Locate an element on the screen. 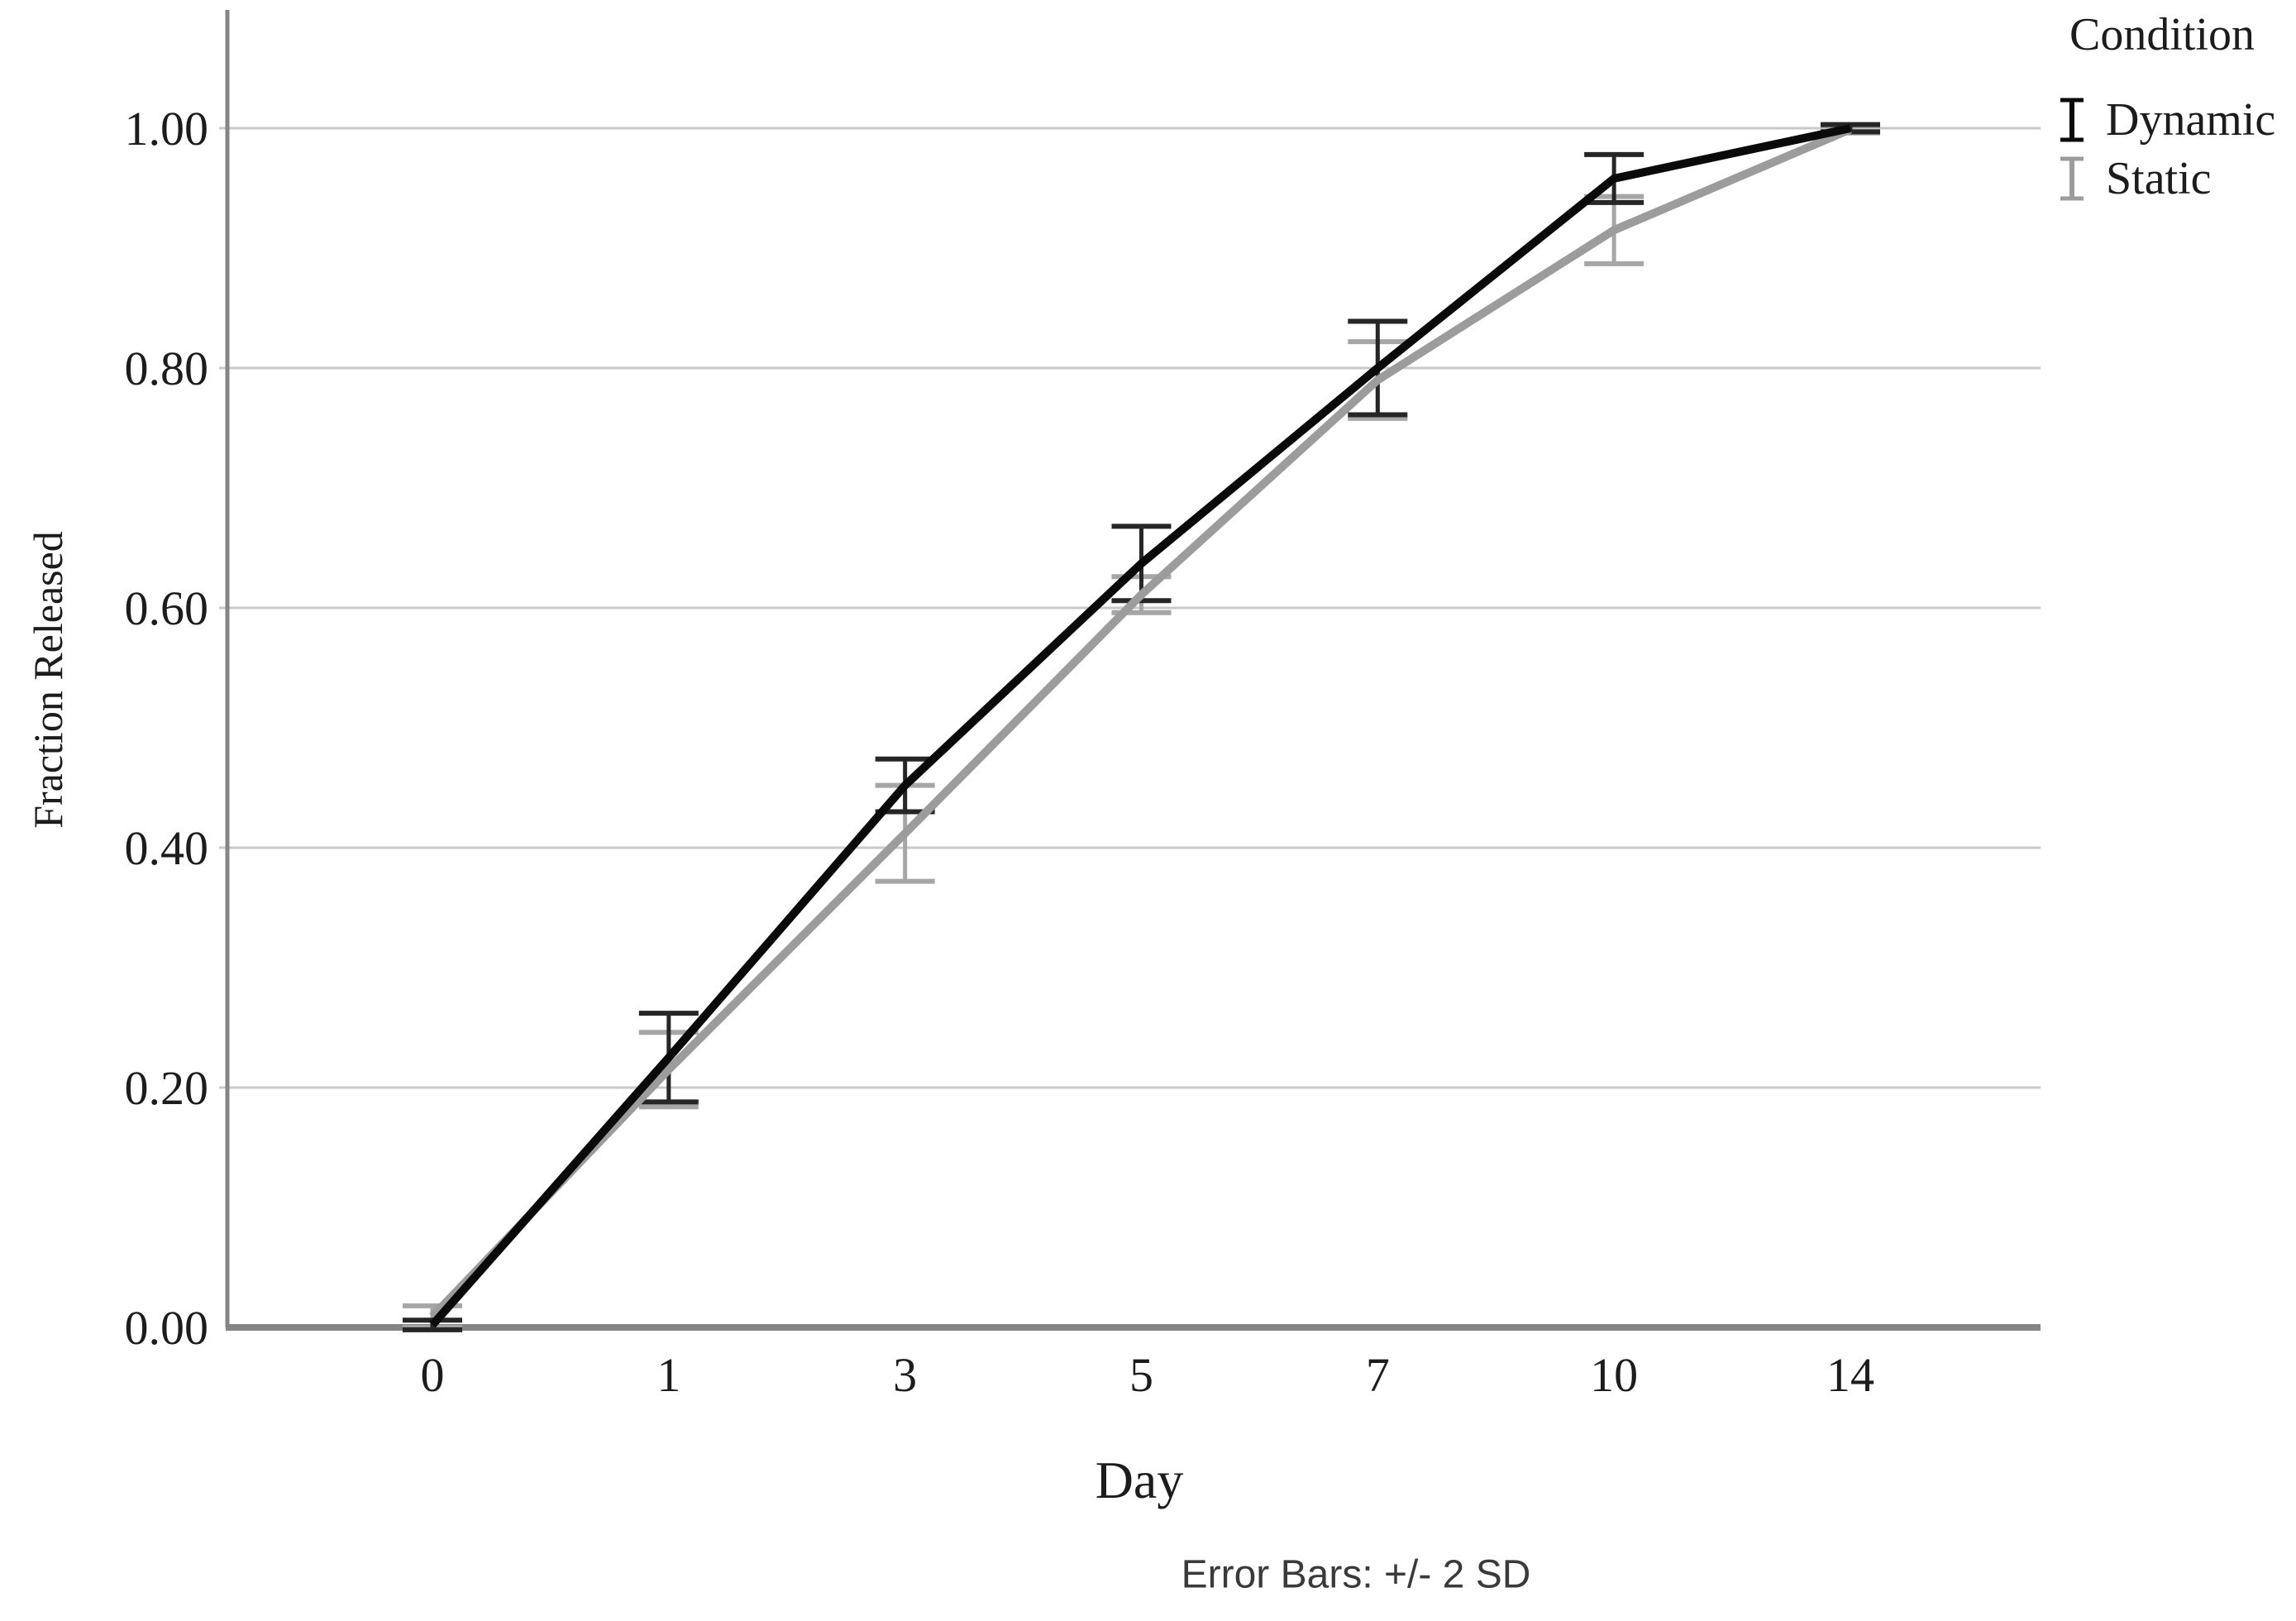 The width and height of the screenshot is (2296, 1621). y-tick-label: 0.00 is located at coordinates (167, 1328).